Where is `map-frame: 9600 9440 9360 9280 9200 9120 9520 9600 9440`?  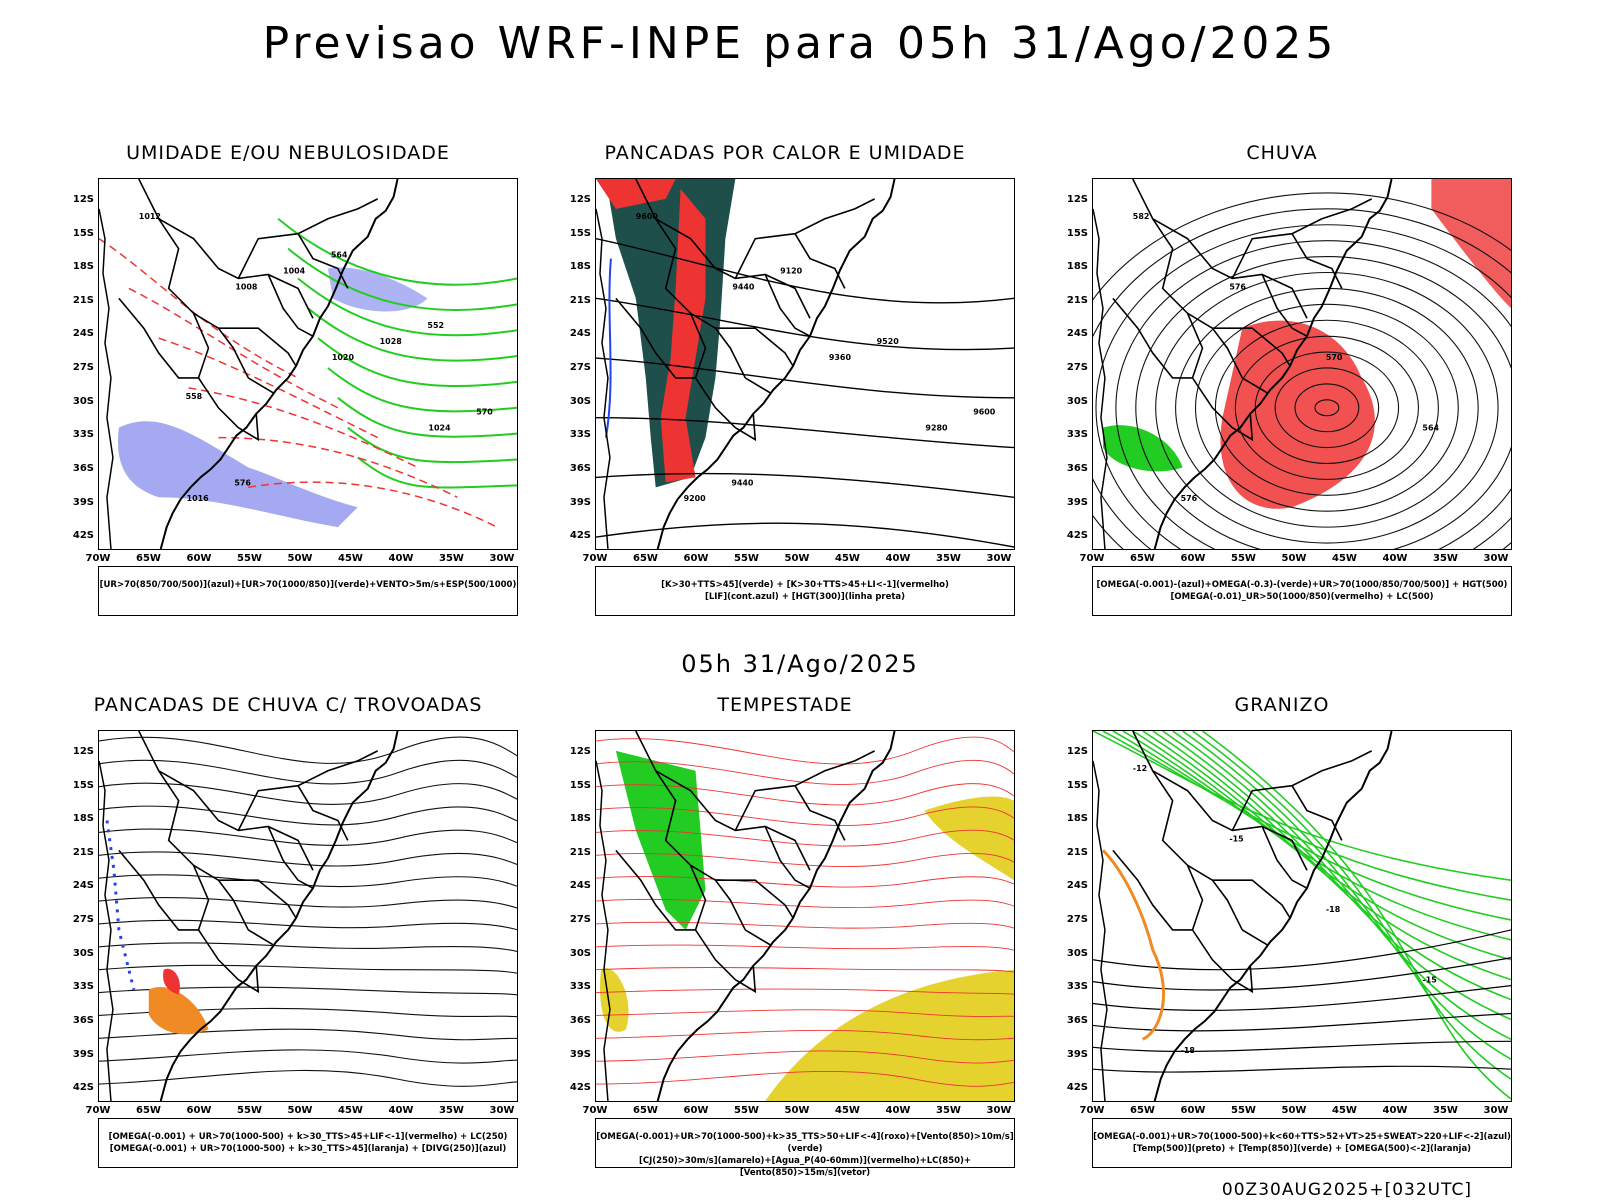 map-frame: 9600 9440 9360 9280 9200 9120 9520 9600 9440 is located at coordinates (805, 364).